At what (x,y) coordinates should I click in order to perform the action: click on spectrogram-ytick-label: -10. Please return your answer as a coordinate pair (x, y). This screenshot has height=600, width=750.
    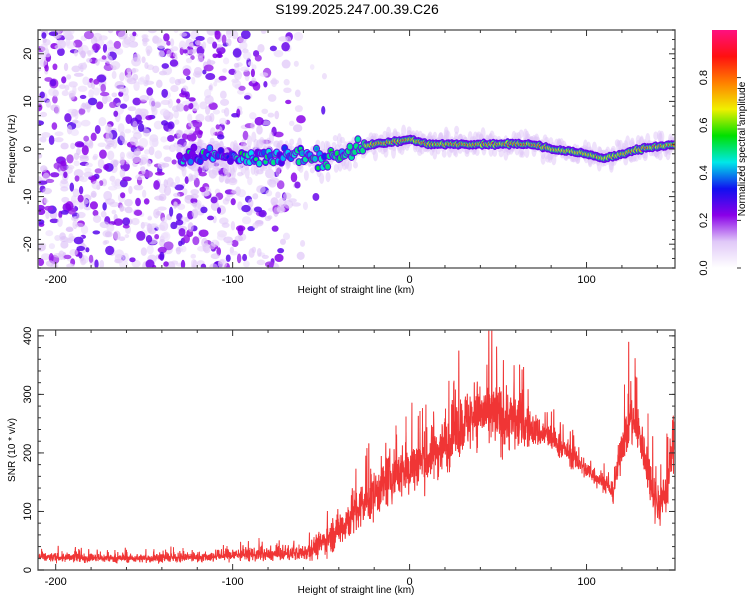
    Looking at the image, I should click on (28, 197).